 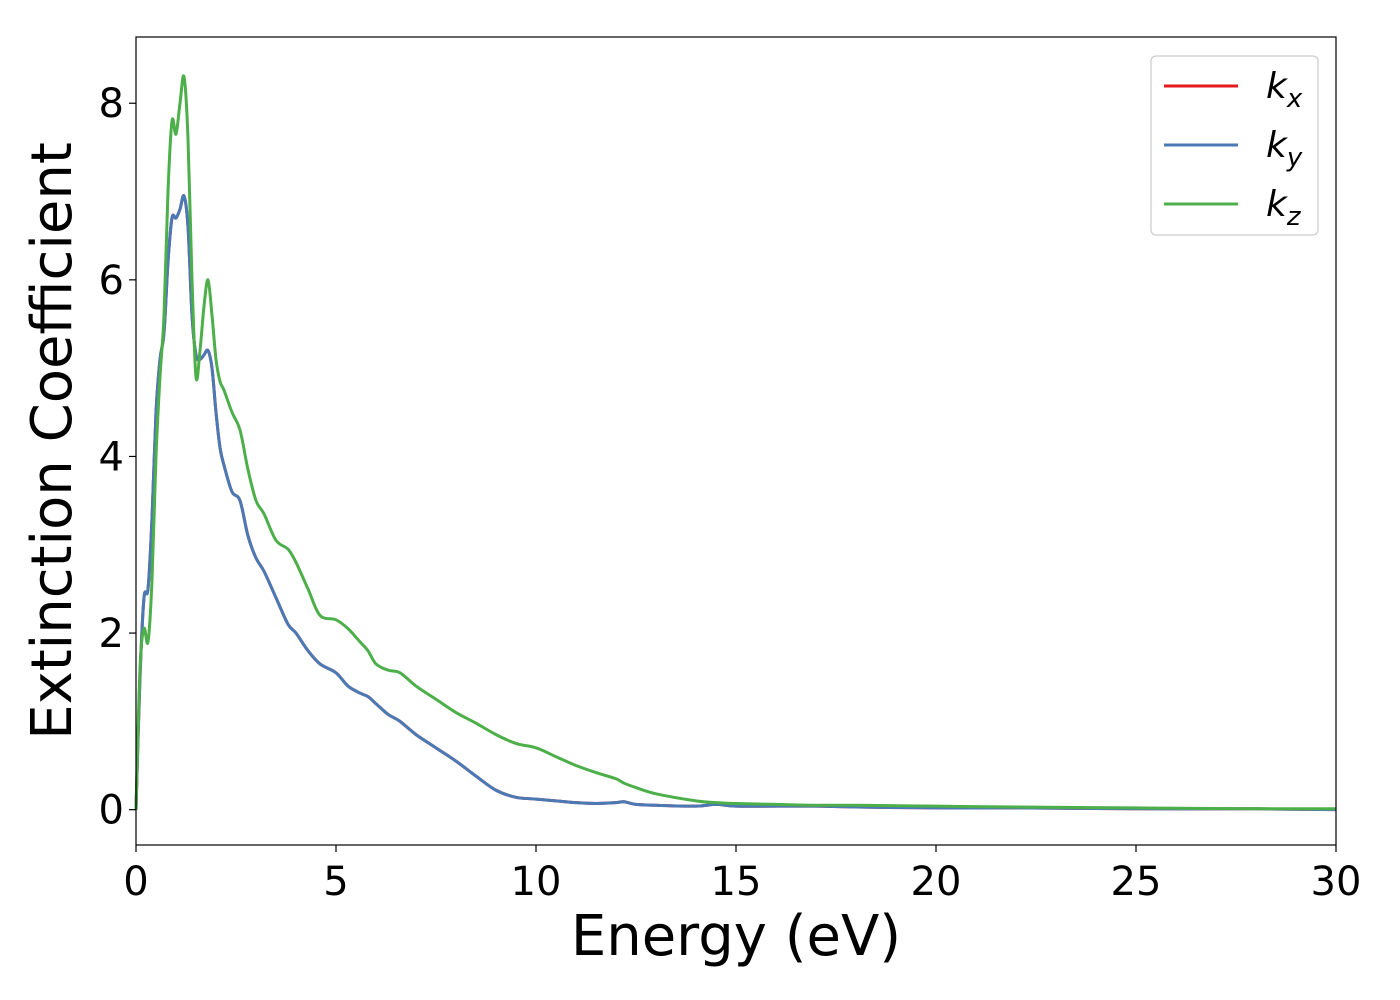 What do you see at coordinates (1336, 882) in the screenshot?
I see `x-tick-label: 30` at bounding box center [1336, 882].